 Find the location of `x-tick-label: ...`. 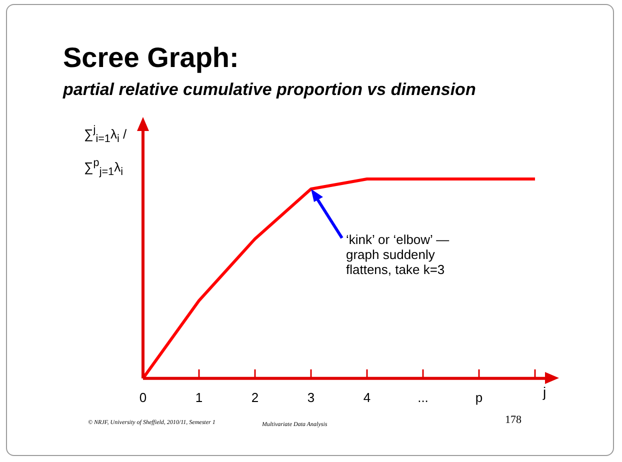

x-tick-label: ... is located at coordinates (423, 397).